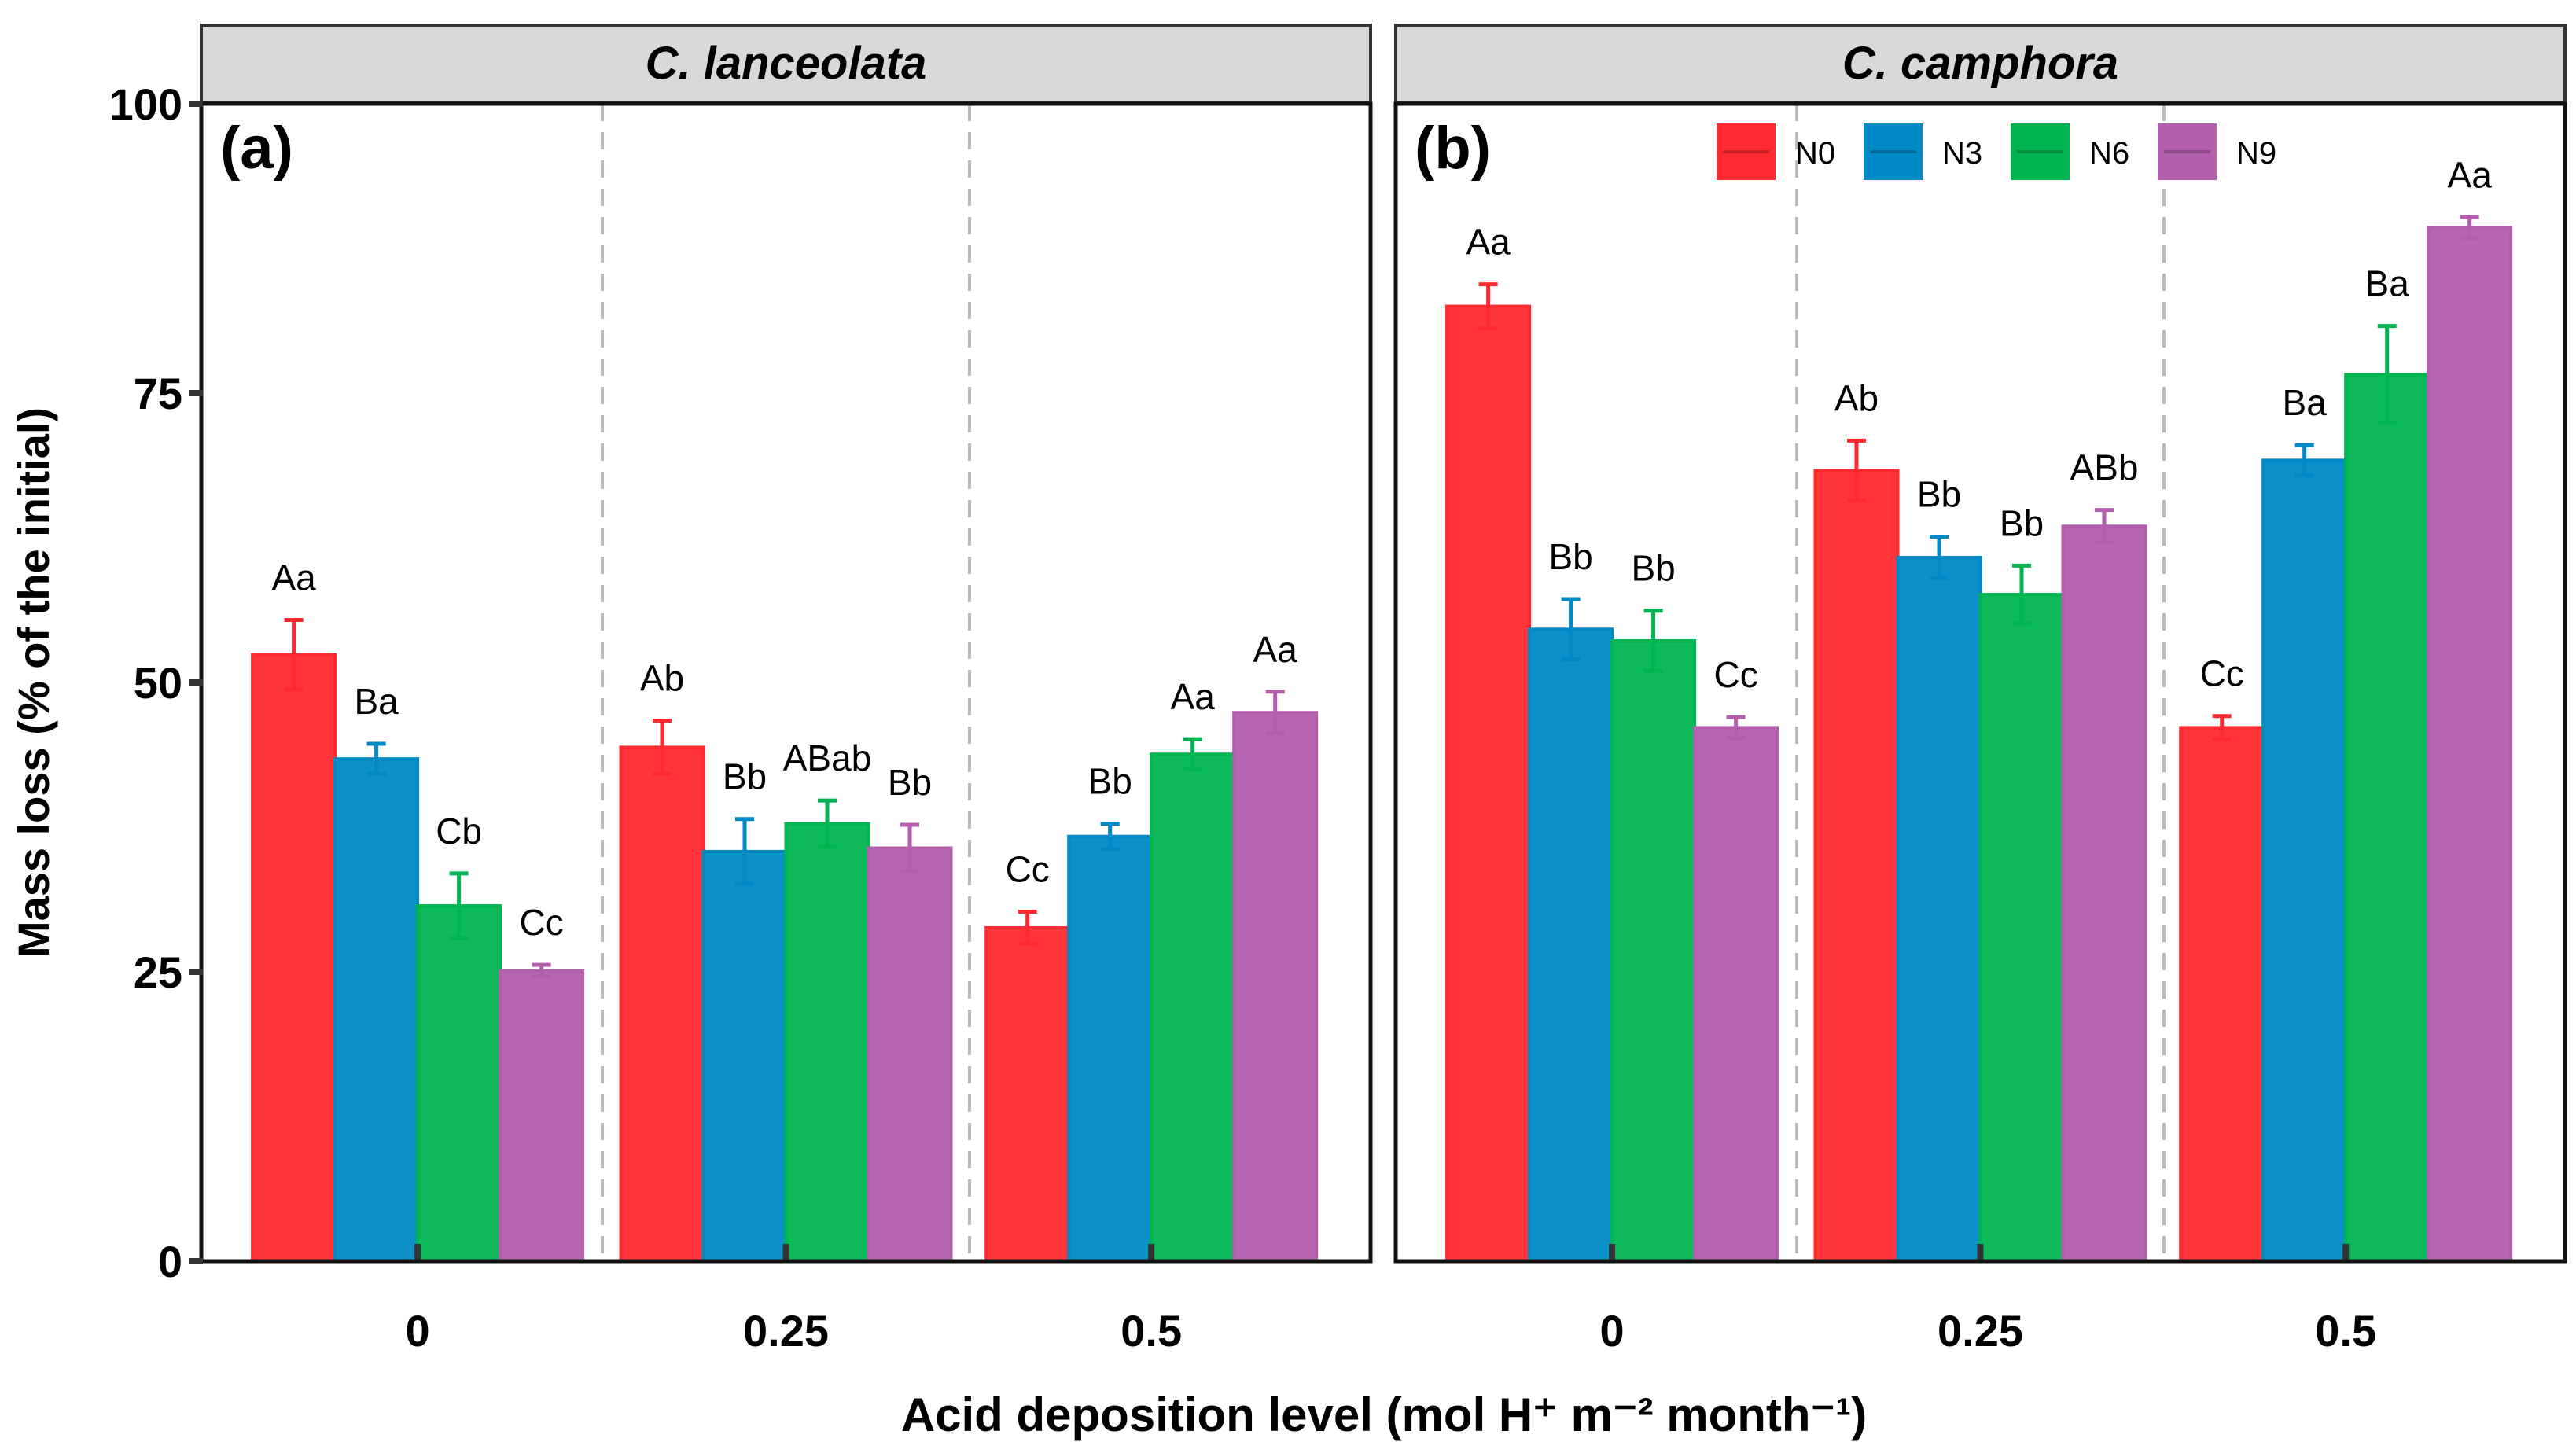 This screenshot has height=1442, width=2576. What do you see at coordinates (2256, 154) in the screenshot?
I see `legend-label: N9` at bounding box center [2256, 154].